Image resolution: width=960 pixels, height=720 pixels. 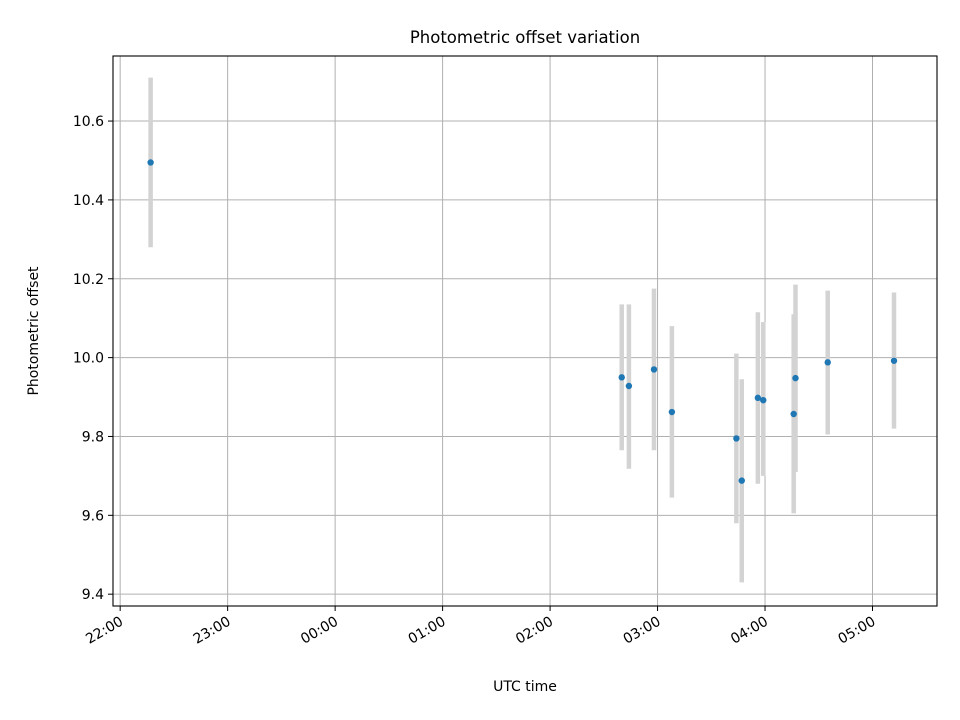 I want to click on y-tick-label: 9.8, so click(x=93, y=437).